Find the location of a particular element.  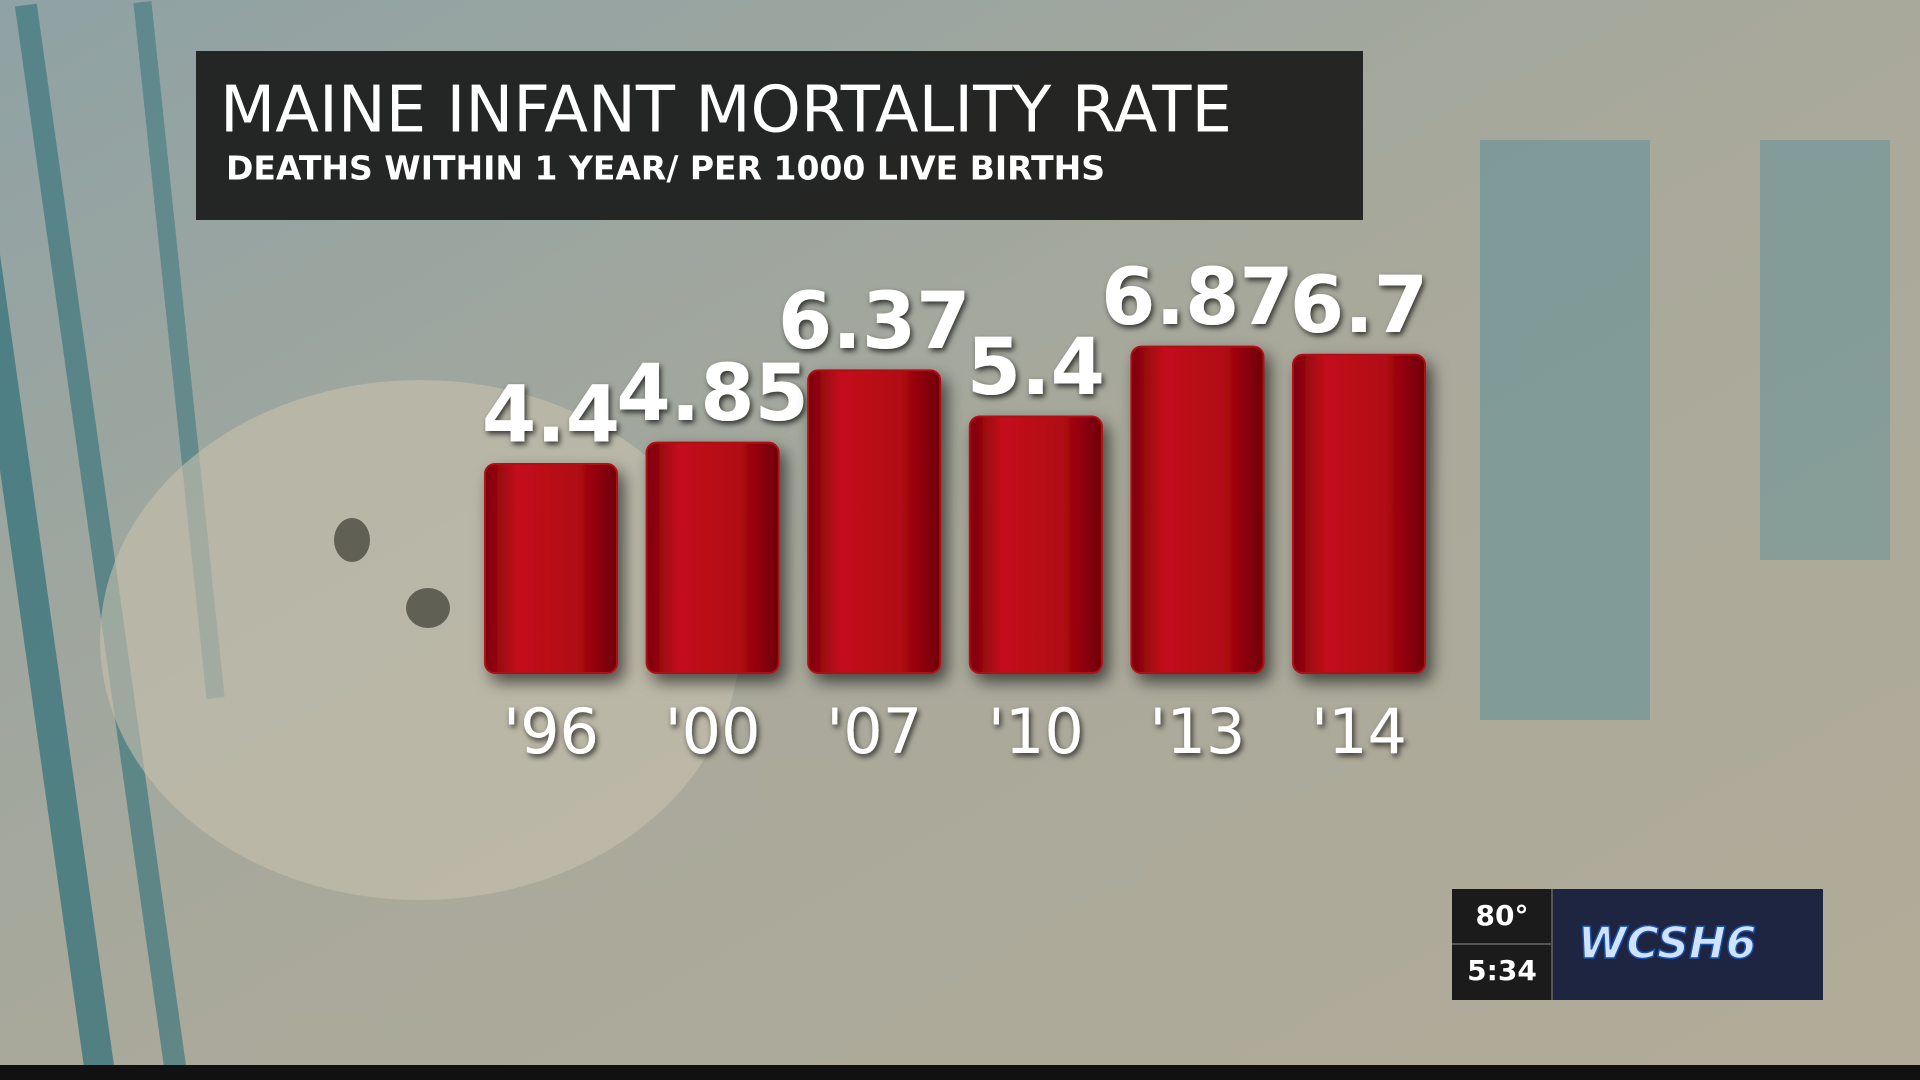

x-tick-label: '10 is located at coordinates (1036, 731).